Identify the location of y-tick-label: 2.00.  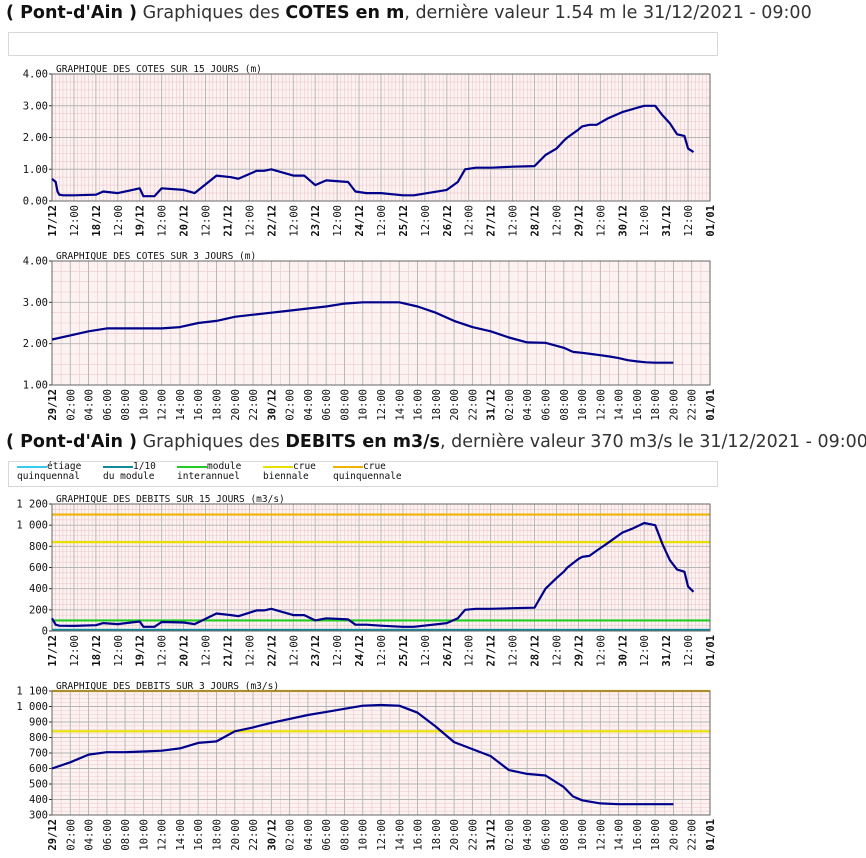
(35, 344).